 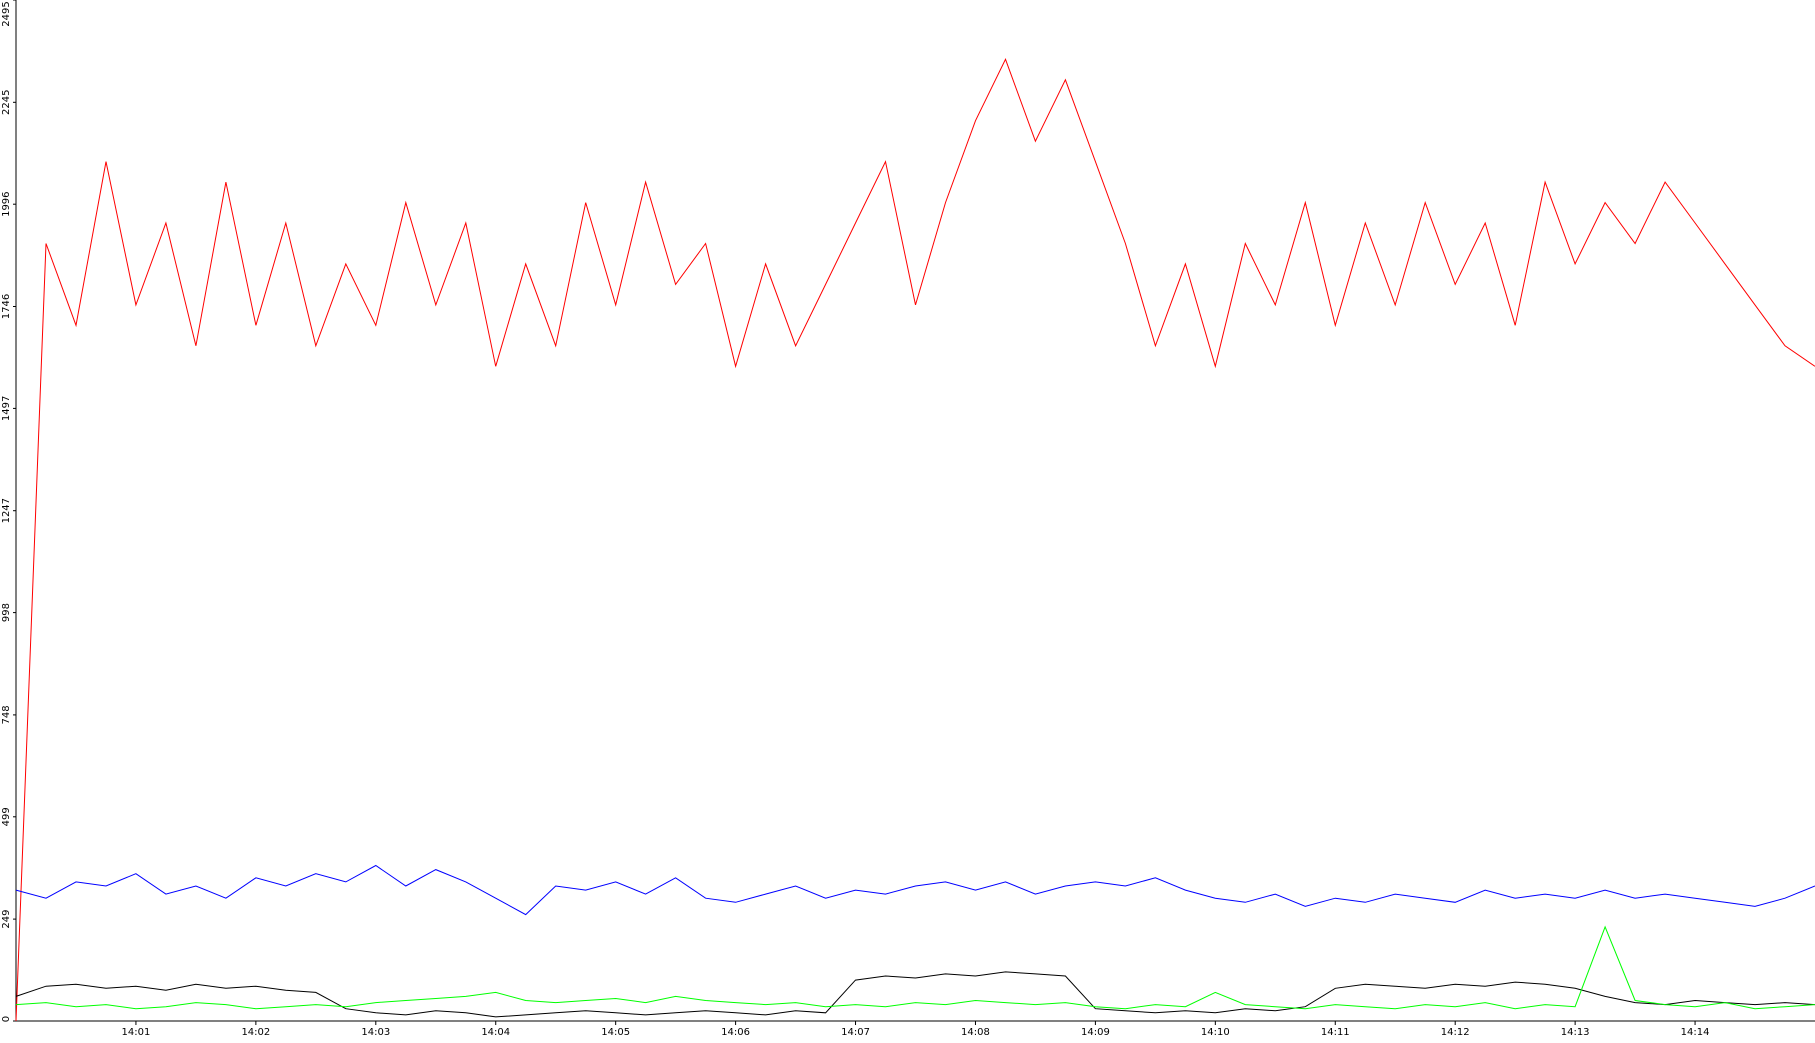 What do you see at coordinates (6, 13) in the screenshot?
I see `y-tick-label: 2495` at bounding box center [6, 13].